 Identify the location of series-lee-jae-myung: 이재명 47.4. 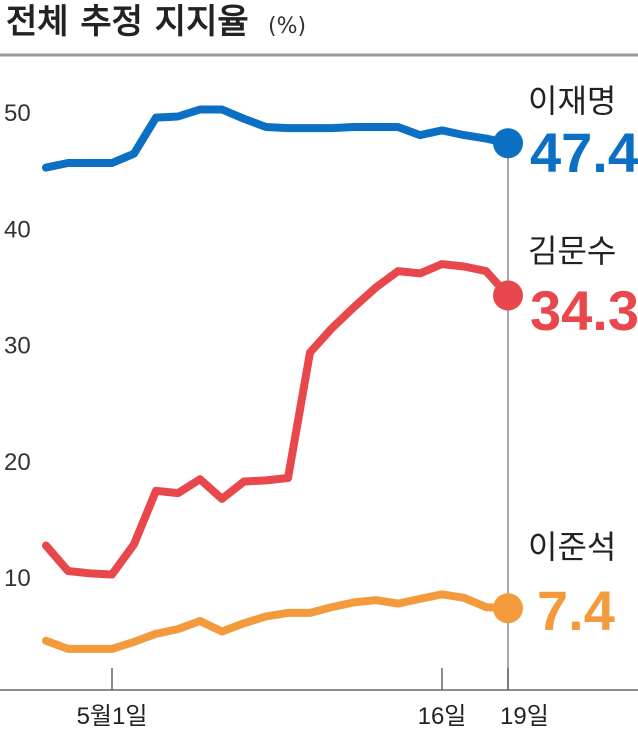
(340, 133).